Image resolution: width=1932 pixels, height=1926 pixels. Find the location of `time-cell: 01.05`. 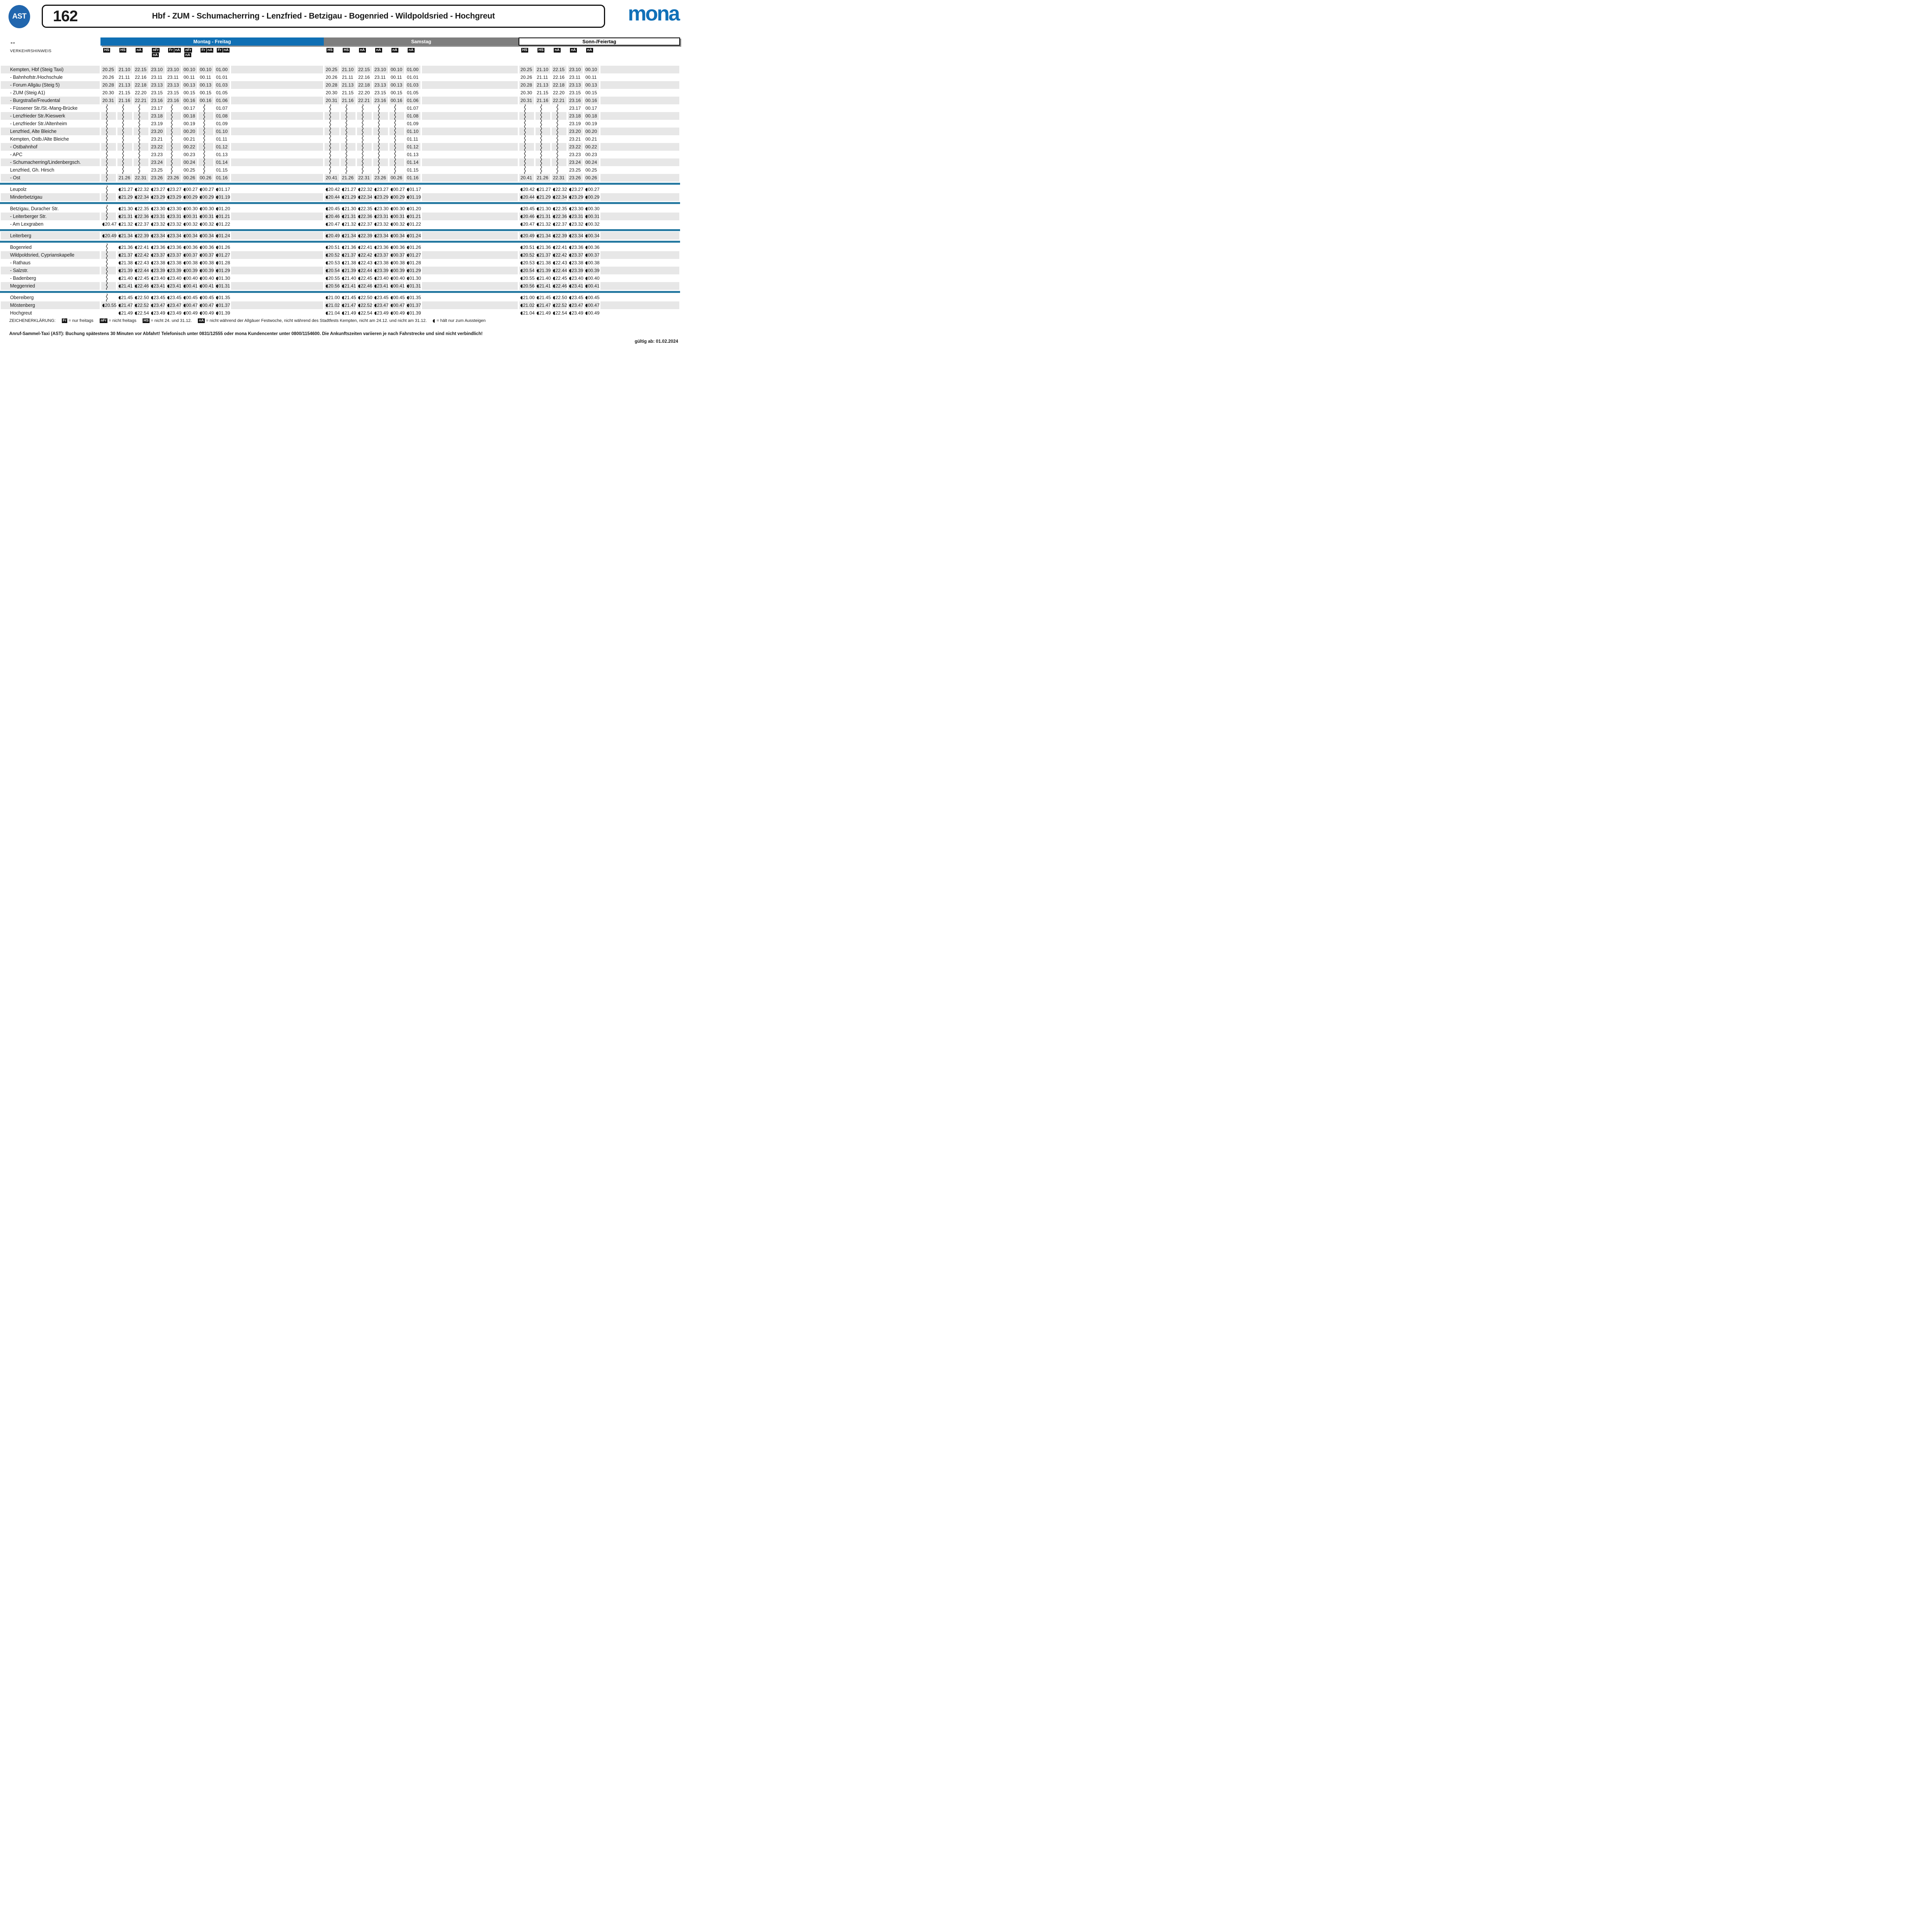

time-cell: 01.05 is located at coordinates (222, 92).